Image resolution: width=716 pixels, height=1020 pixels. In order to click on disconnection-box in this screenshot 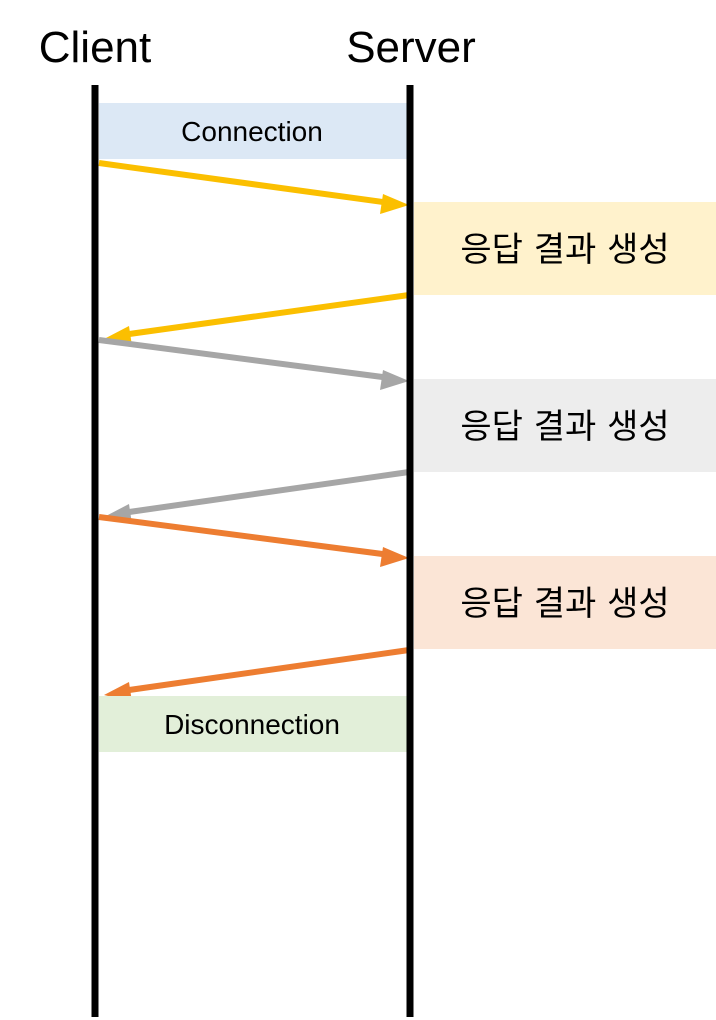, I will do `click(253, 724)`.